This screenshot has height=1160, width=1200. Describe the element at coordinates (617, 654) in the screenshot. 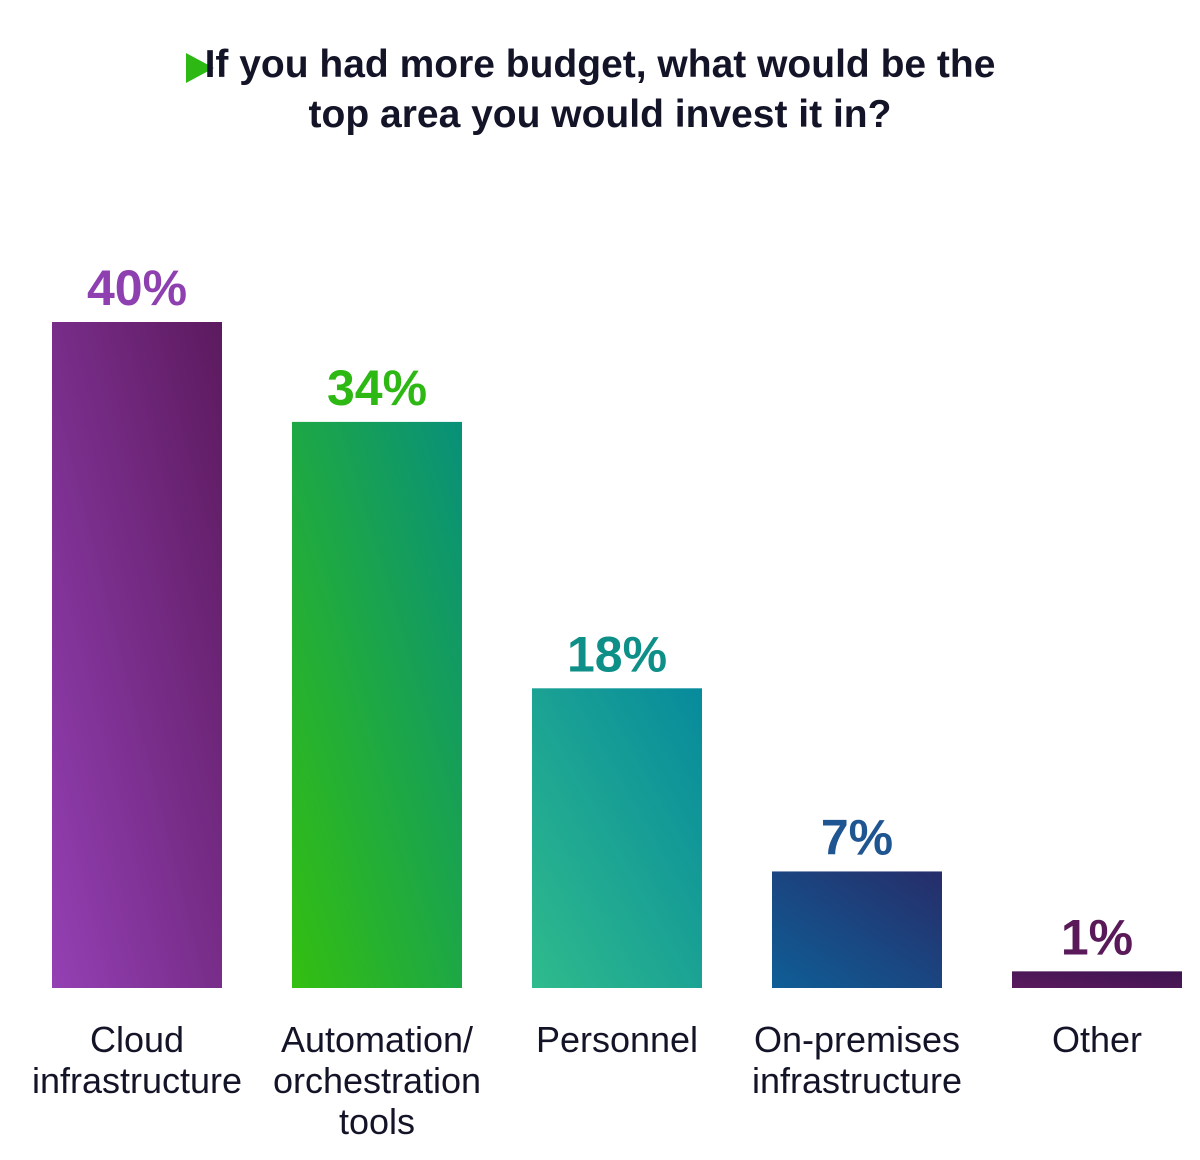

I see `value-label: 18%` at that location.